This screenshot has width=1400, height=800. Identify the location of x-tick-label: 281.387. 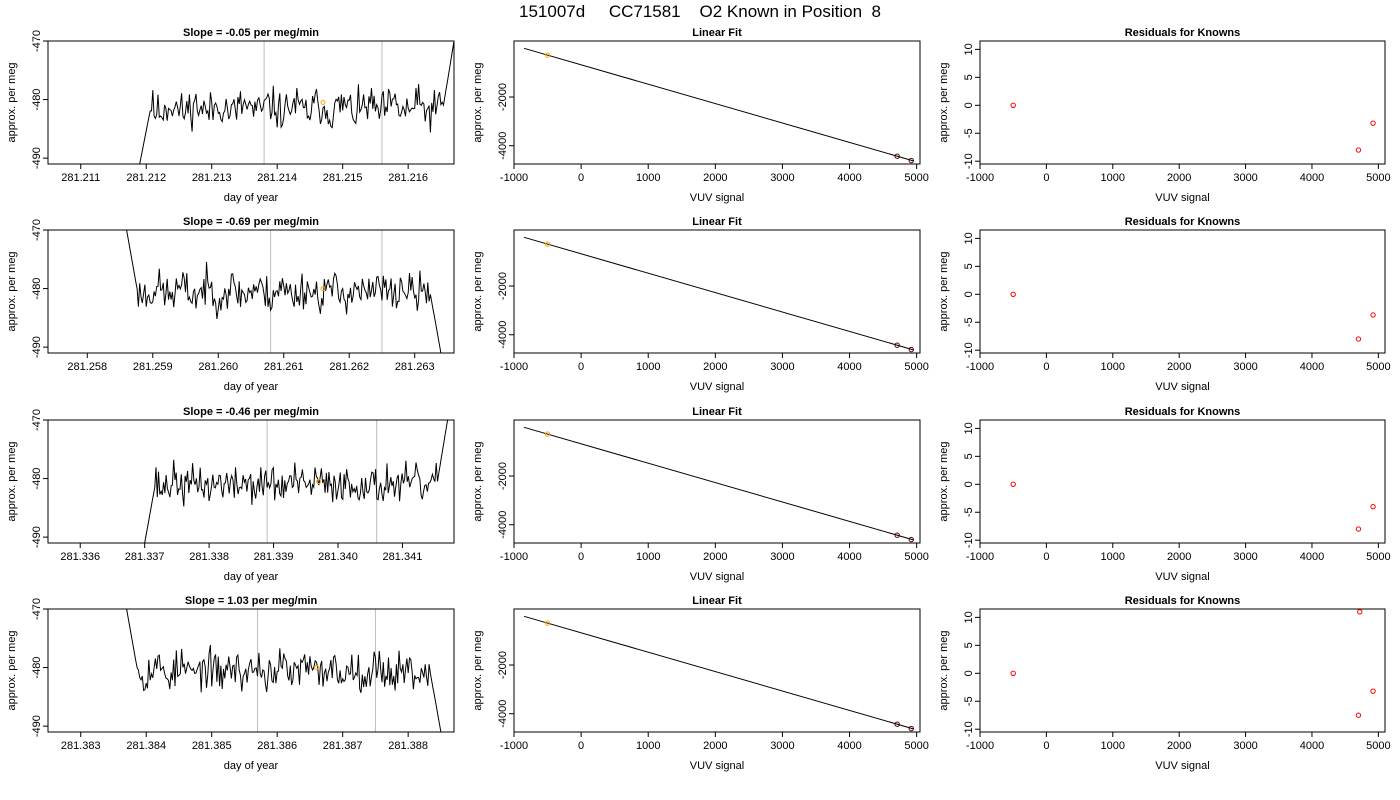
(343, 746).